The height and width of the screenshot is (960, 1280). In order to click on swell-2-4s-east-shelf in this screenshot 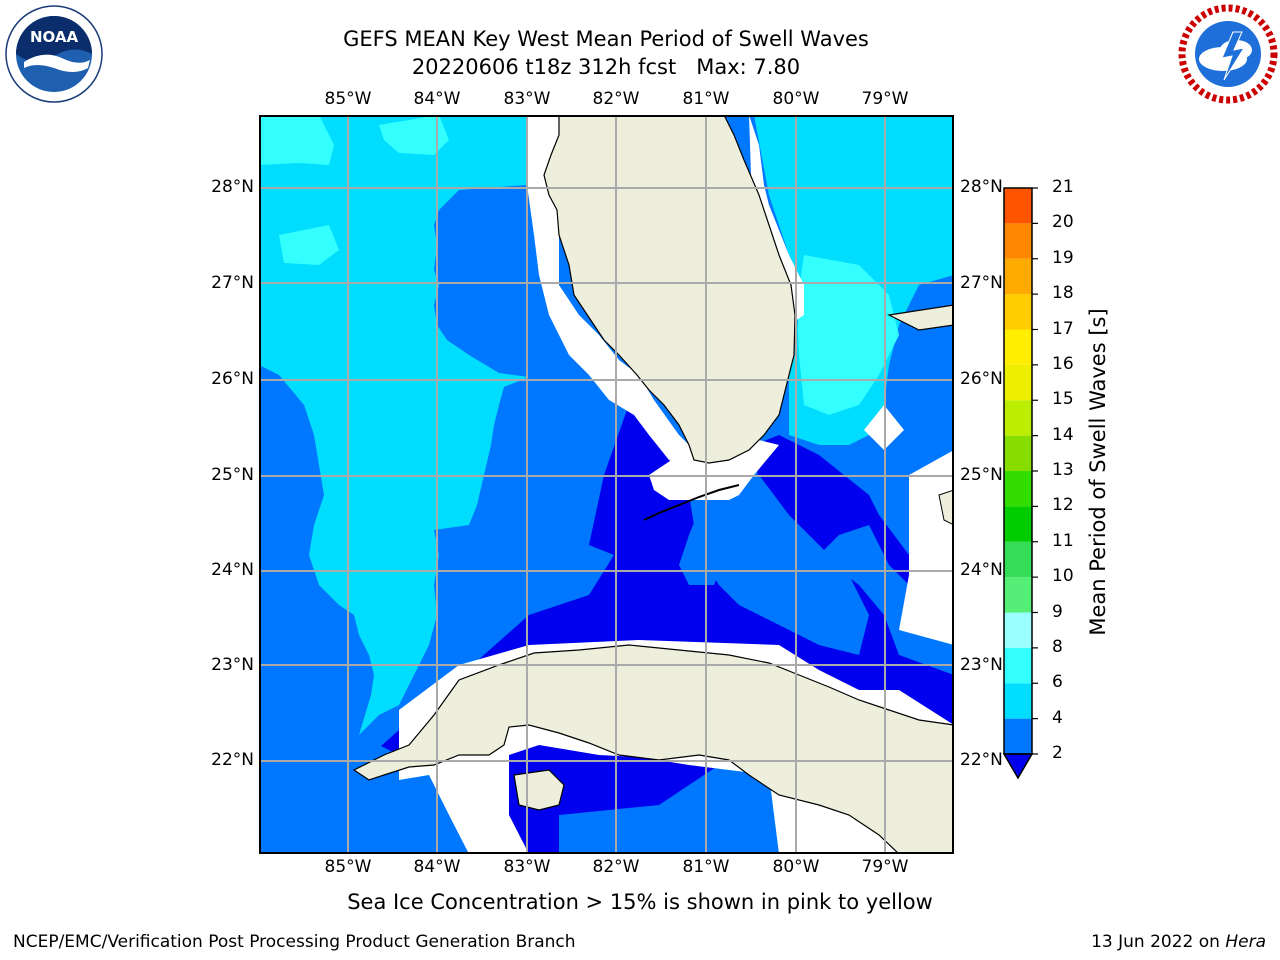, I will do `click(779, 565)`.